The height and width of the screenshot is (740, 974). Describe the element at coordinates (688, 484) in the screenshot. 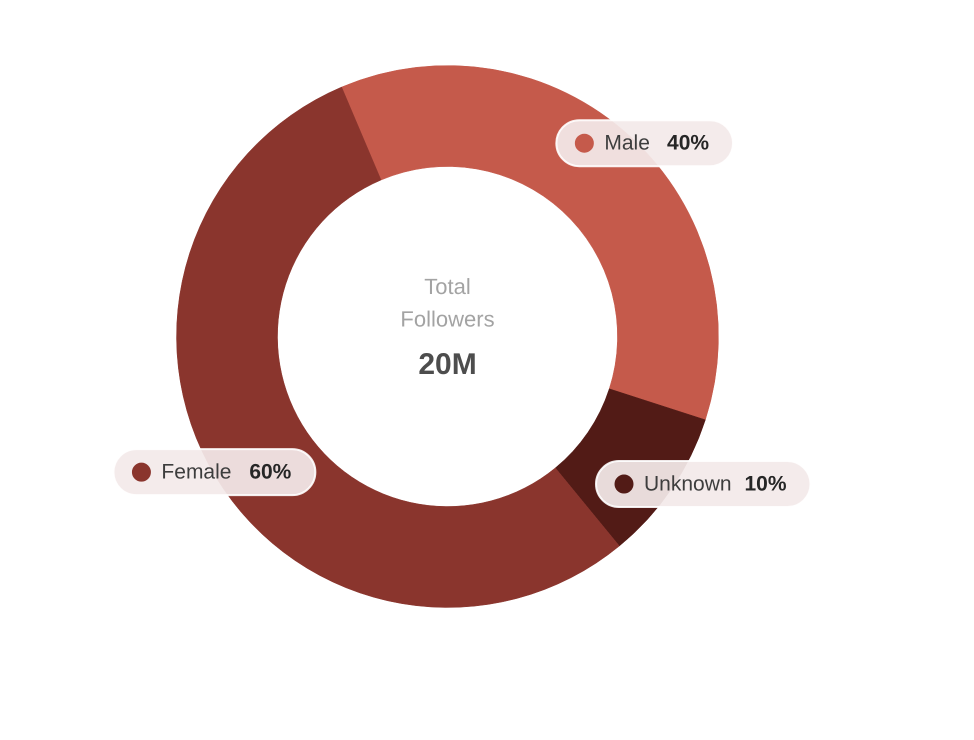

I see `legend-label: Unknown` at that location.